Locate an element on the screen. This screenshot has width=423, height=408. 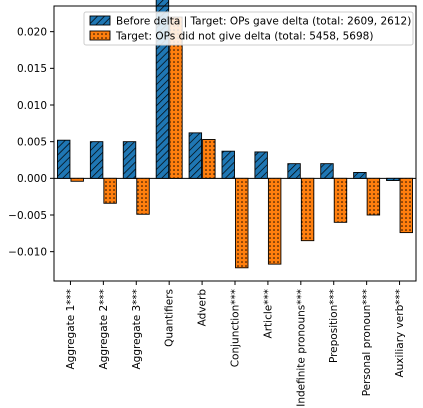
x-tick-label: Preposition*** is located at coordinates (334, 326).